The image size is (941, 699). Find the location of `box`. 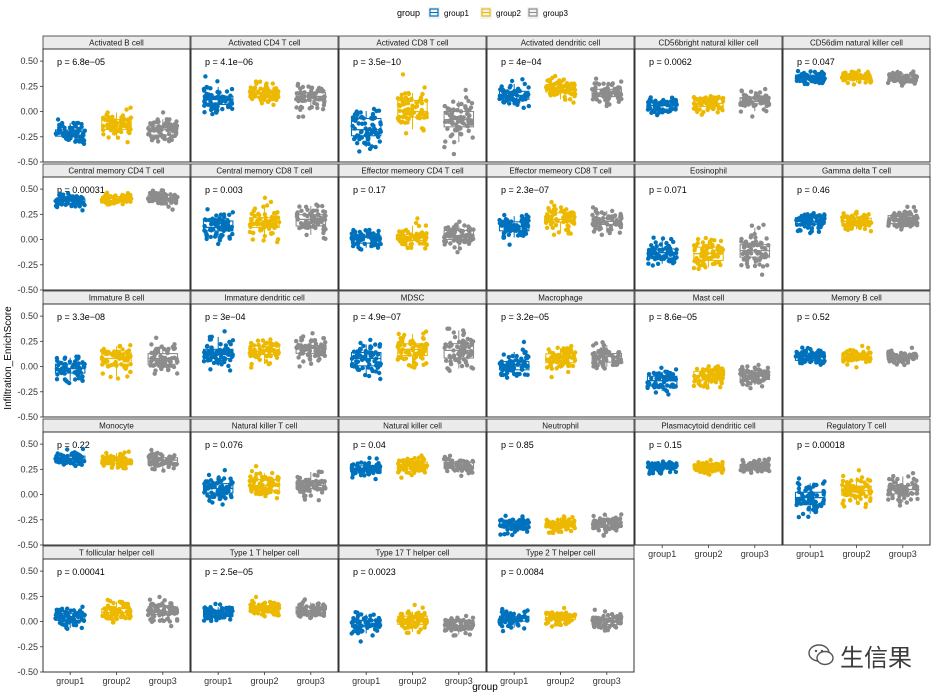

box is located at coordinates (311, 349).